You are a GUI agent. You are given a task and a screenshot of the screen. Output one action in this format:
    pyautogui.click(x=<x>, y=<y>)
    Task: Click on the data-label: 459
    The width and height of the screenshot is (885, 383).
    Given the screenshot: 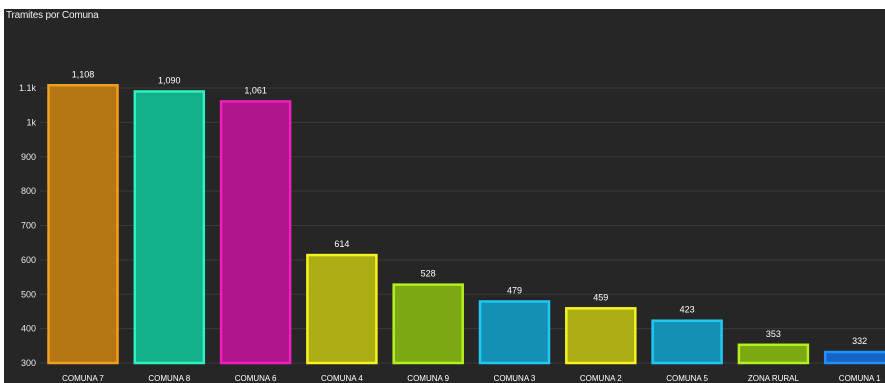 What is the action you would take?
    pyautogui.click(x=600, y=297)
    